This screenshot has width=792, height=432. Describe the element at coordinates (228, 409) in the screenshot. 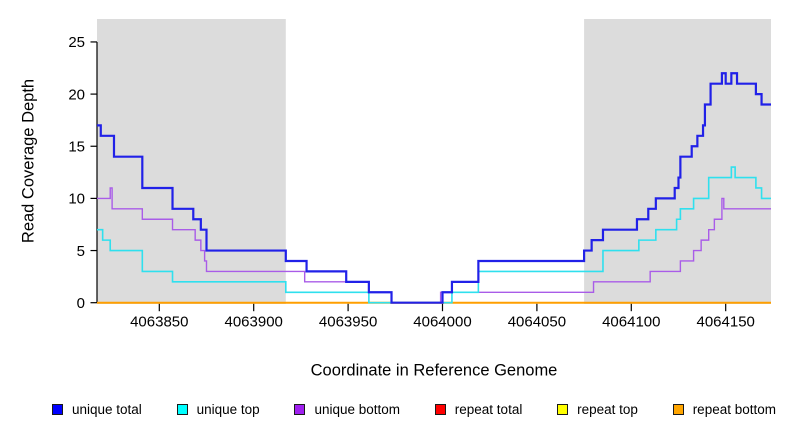

I see `legend-label: unique top` at that location.